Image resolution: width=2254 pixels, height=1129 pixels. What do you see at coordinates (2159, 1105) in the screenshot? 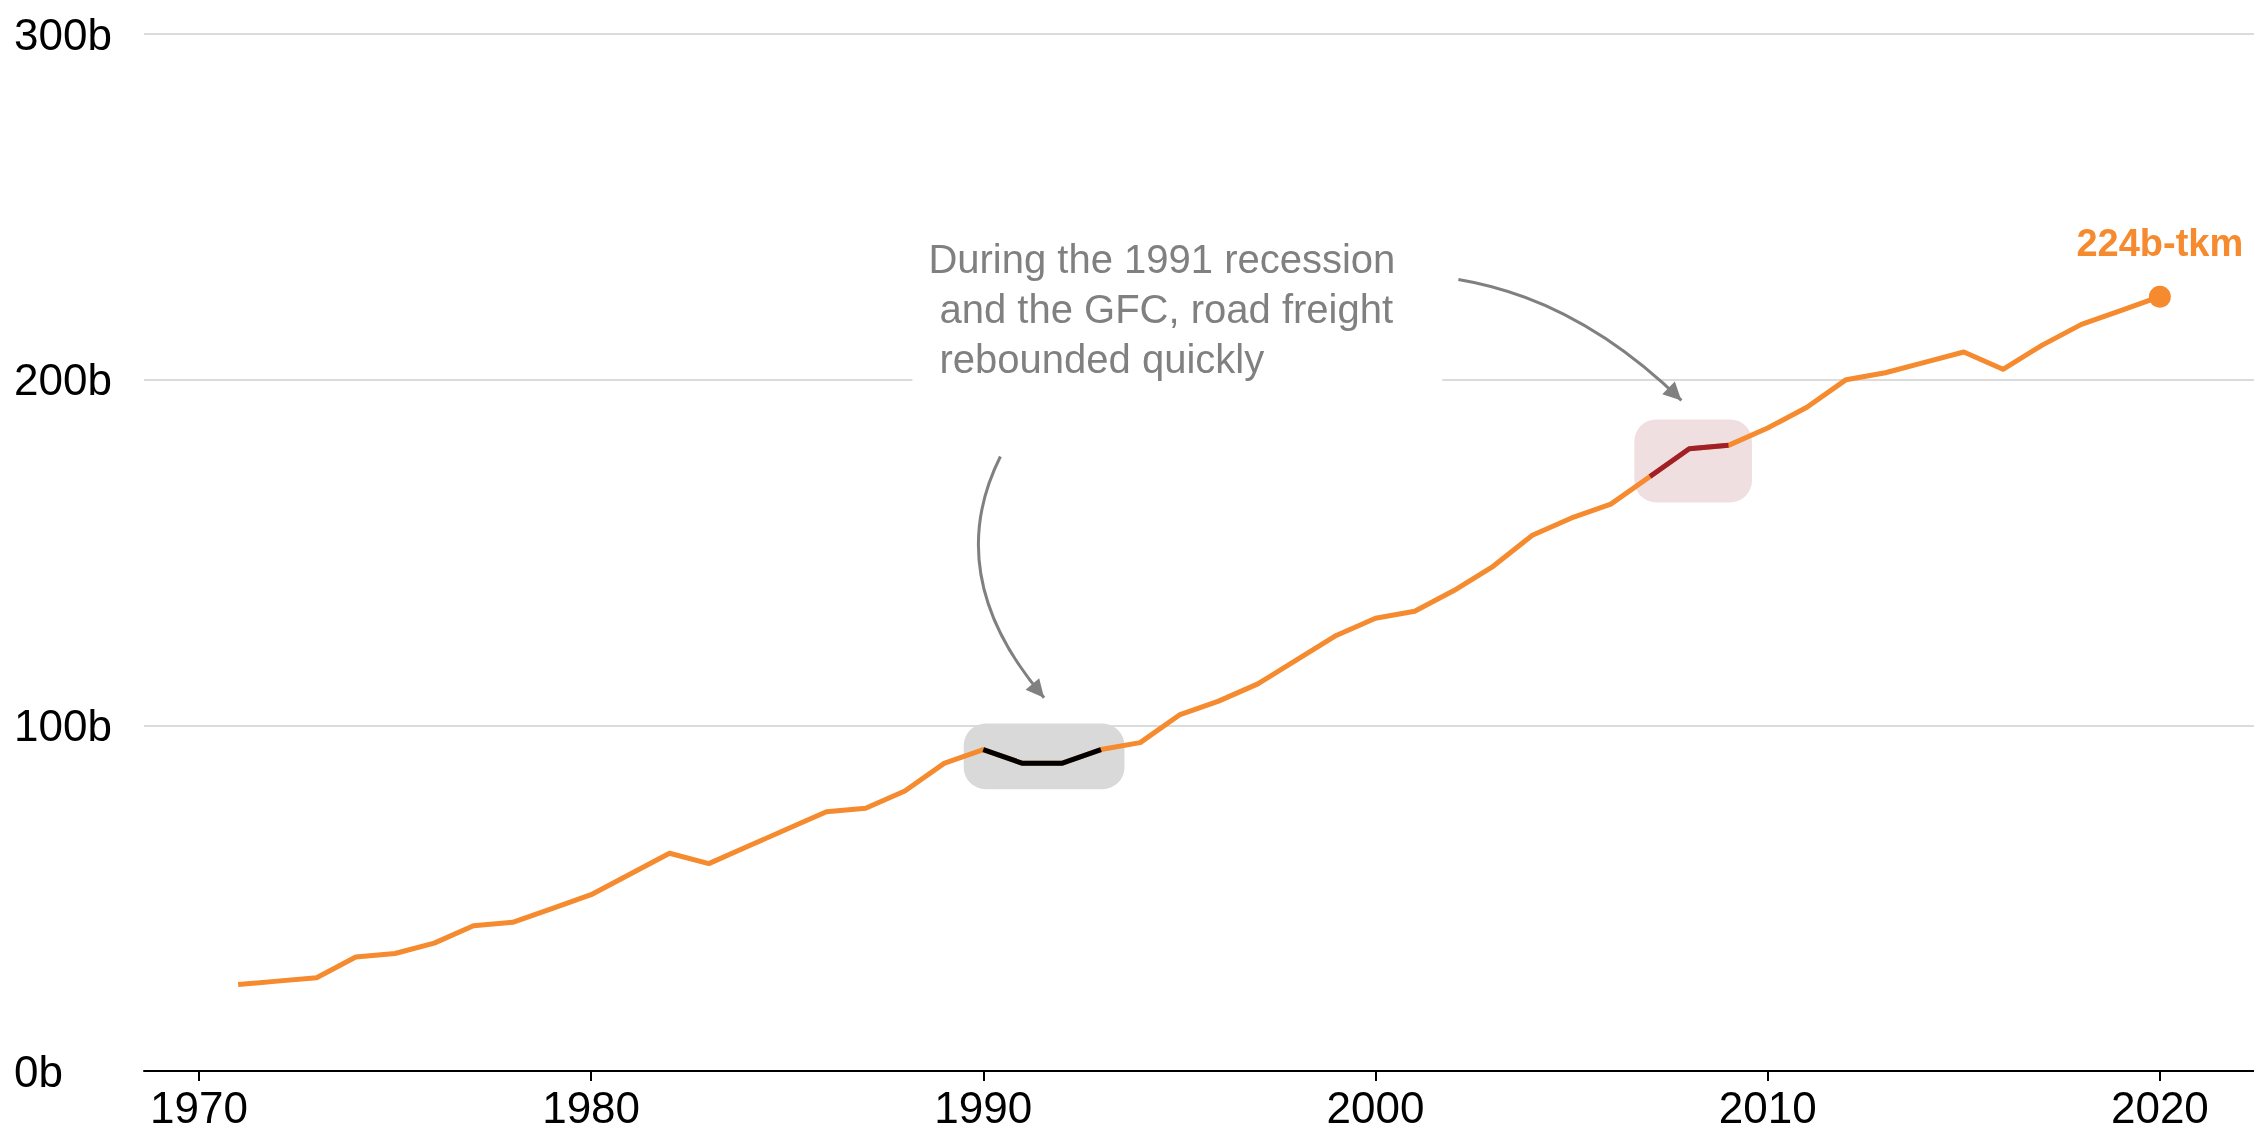
I see `x-tick-label: 2020` at bounding box center [2159, 1105].